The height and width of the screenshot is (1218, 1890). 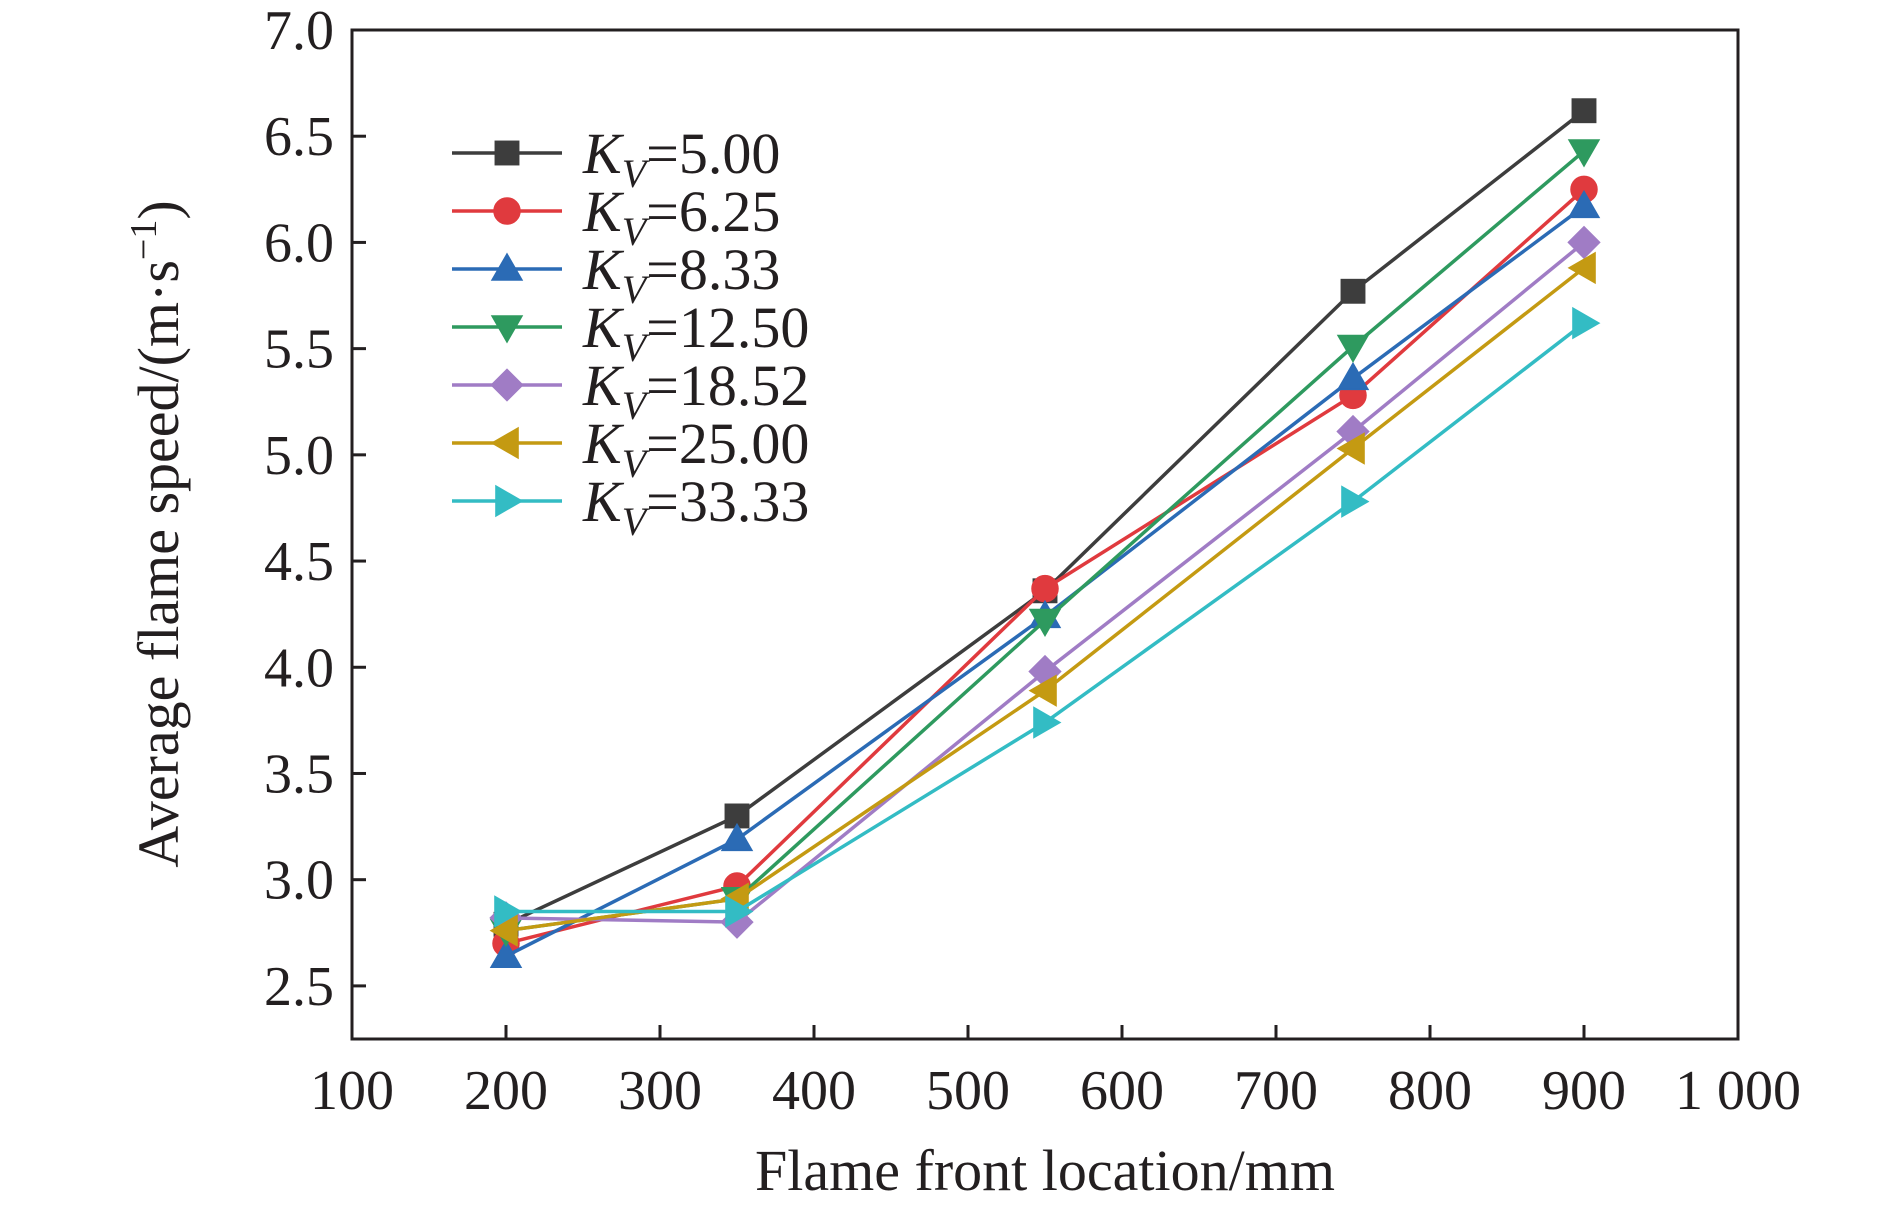 What do you see at coordinates (158, 209) in the screenshot?
I see `y-axis-title-close: )` at bounding box center [158, 209].